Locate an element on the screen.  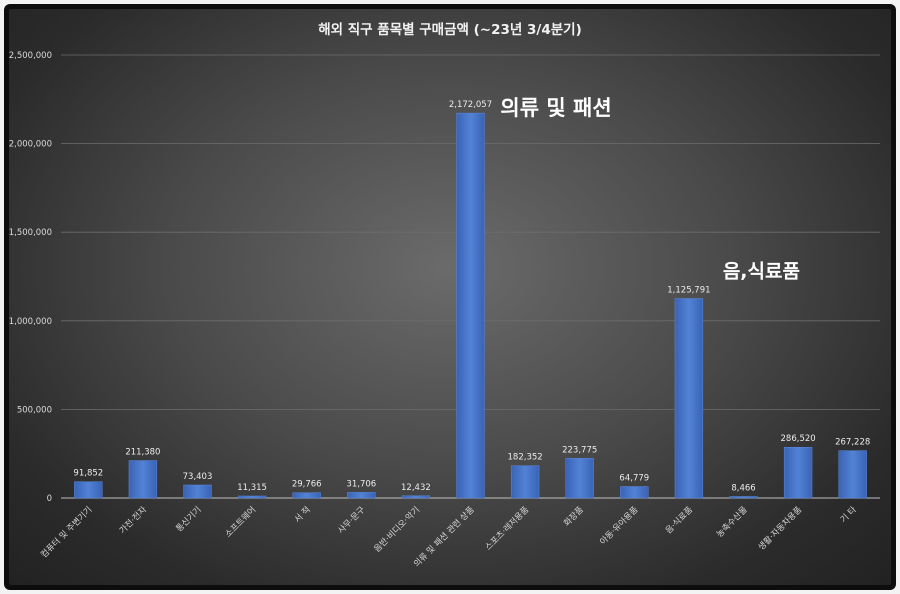
x-tick-label: 서 적 is located at coordinates (302, 514).